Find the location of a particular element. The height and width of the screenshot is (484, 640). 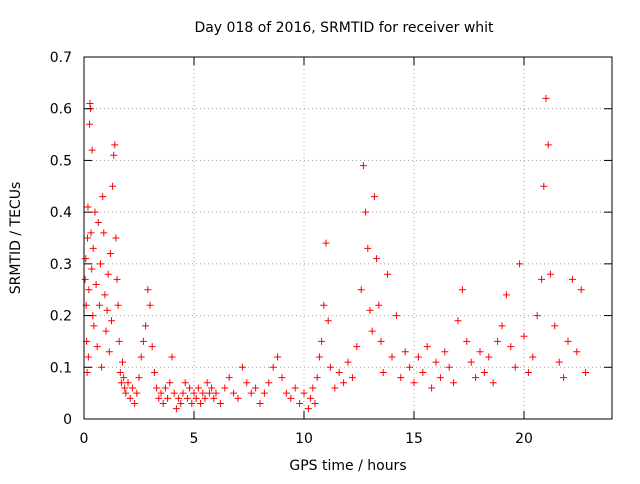

x-tick-label: 5 is located at coordinates (194, 439).